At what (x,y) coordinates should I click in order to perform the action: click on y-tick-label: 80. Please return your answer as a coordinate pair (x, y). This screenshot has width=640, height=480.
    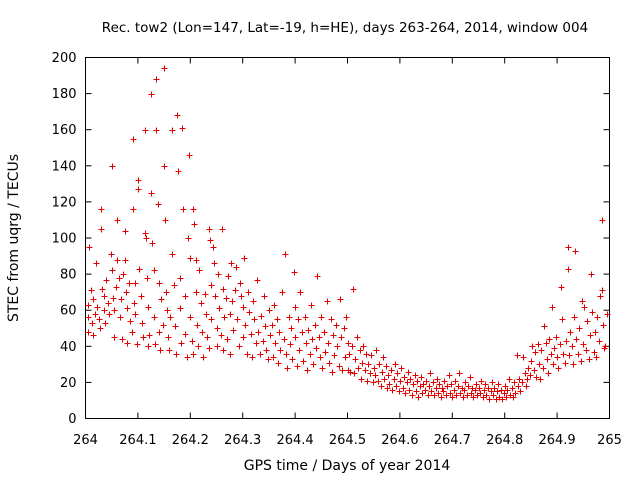
    Looking at the image, I should click on (68, 275).